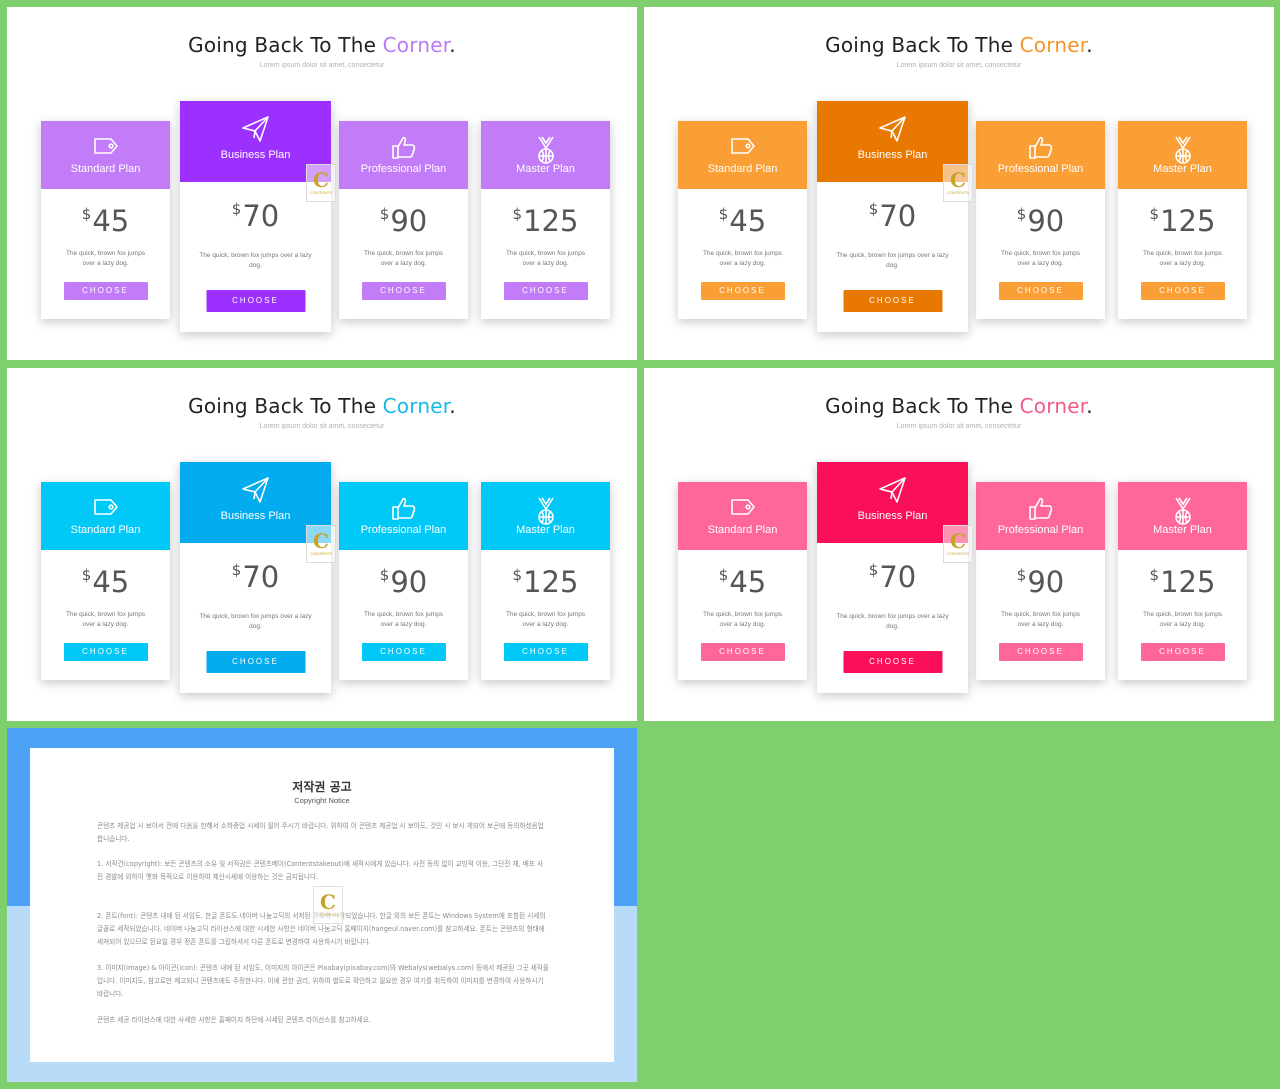  What do you see at coordinates (322, 406) in the screenshot?
I see `slide-title: Going Back To The Corner.` at bounding box center [322, 406].